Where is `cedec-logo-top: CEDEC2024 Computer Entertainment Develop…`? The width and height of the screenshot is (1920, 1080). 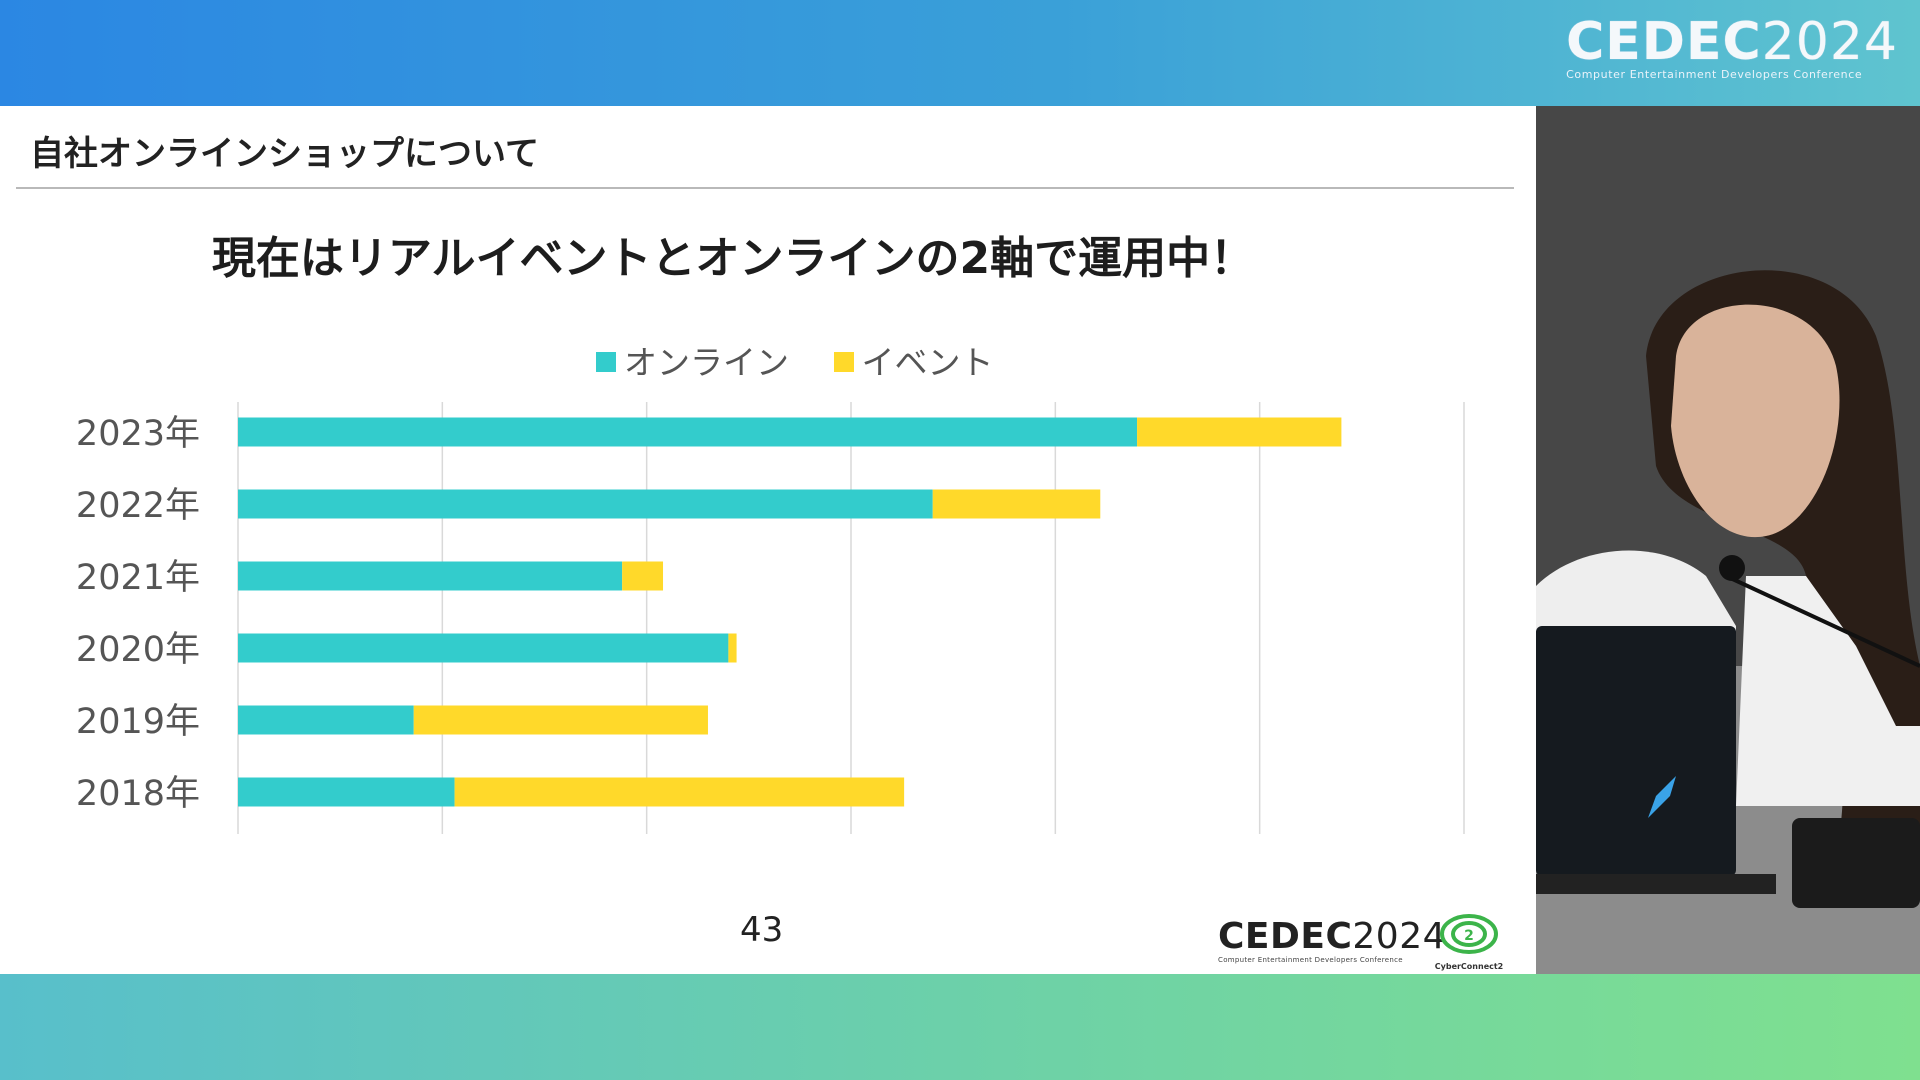
cedec-logo-top: CEDEC2024 Computer Entertainment Develop… is located at coordinates (1732, 47).